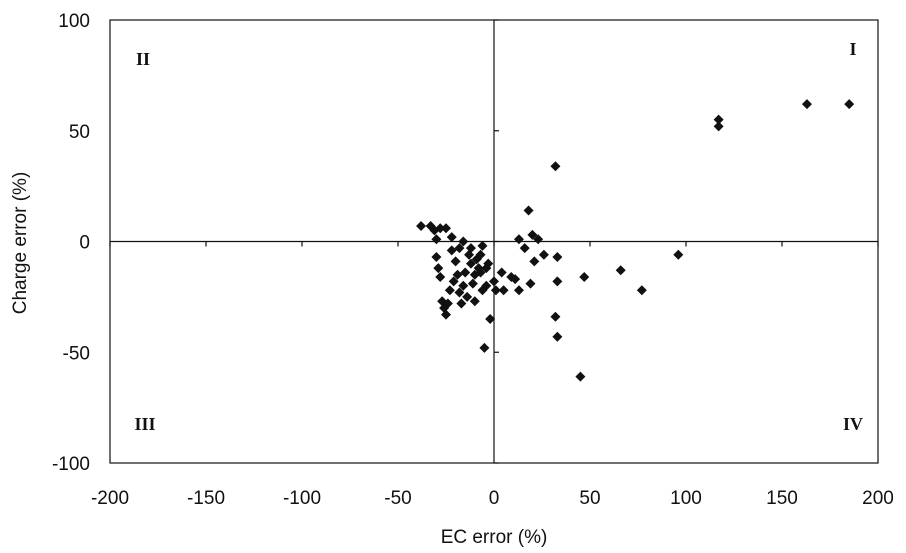  What do you see at coordinates (84, 243) in the screenshot?
I see `y-tick-label: 0` at bounding box center [84, 243].